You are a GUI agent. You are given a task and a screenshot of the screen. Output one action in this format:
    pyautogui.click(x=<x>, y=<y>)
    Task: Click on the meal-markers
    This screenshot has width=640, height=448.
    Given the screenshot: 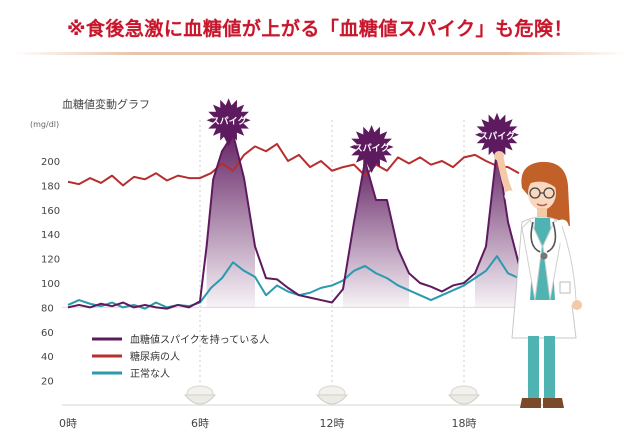 What is the action you would take?
    pyautogui.click(x=332, y=395)
    